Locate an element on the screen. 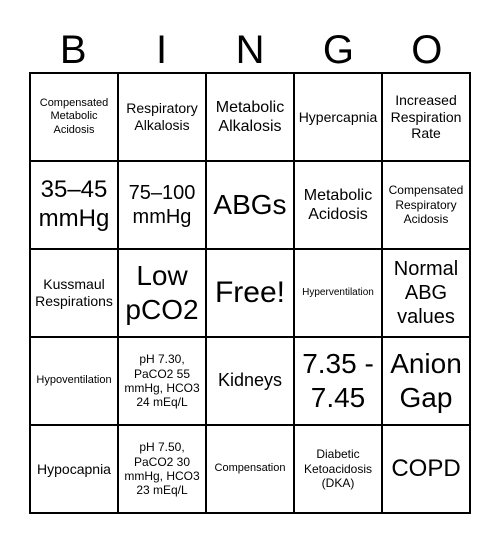 This screenshot has width=500, height=544. bingo-cell-r4c4: 7.35 - 7.45 is located at coordinates (338, 381).